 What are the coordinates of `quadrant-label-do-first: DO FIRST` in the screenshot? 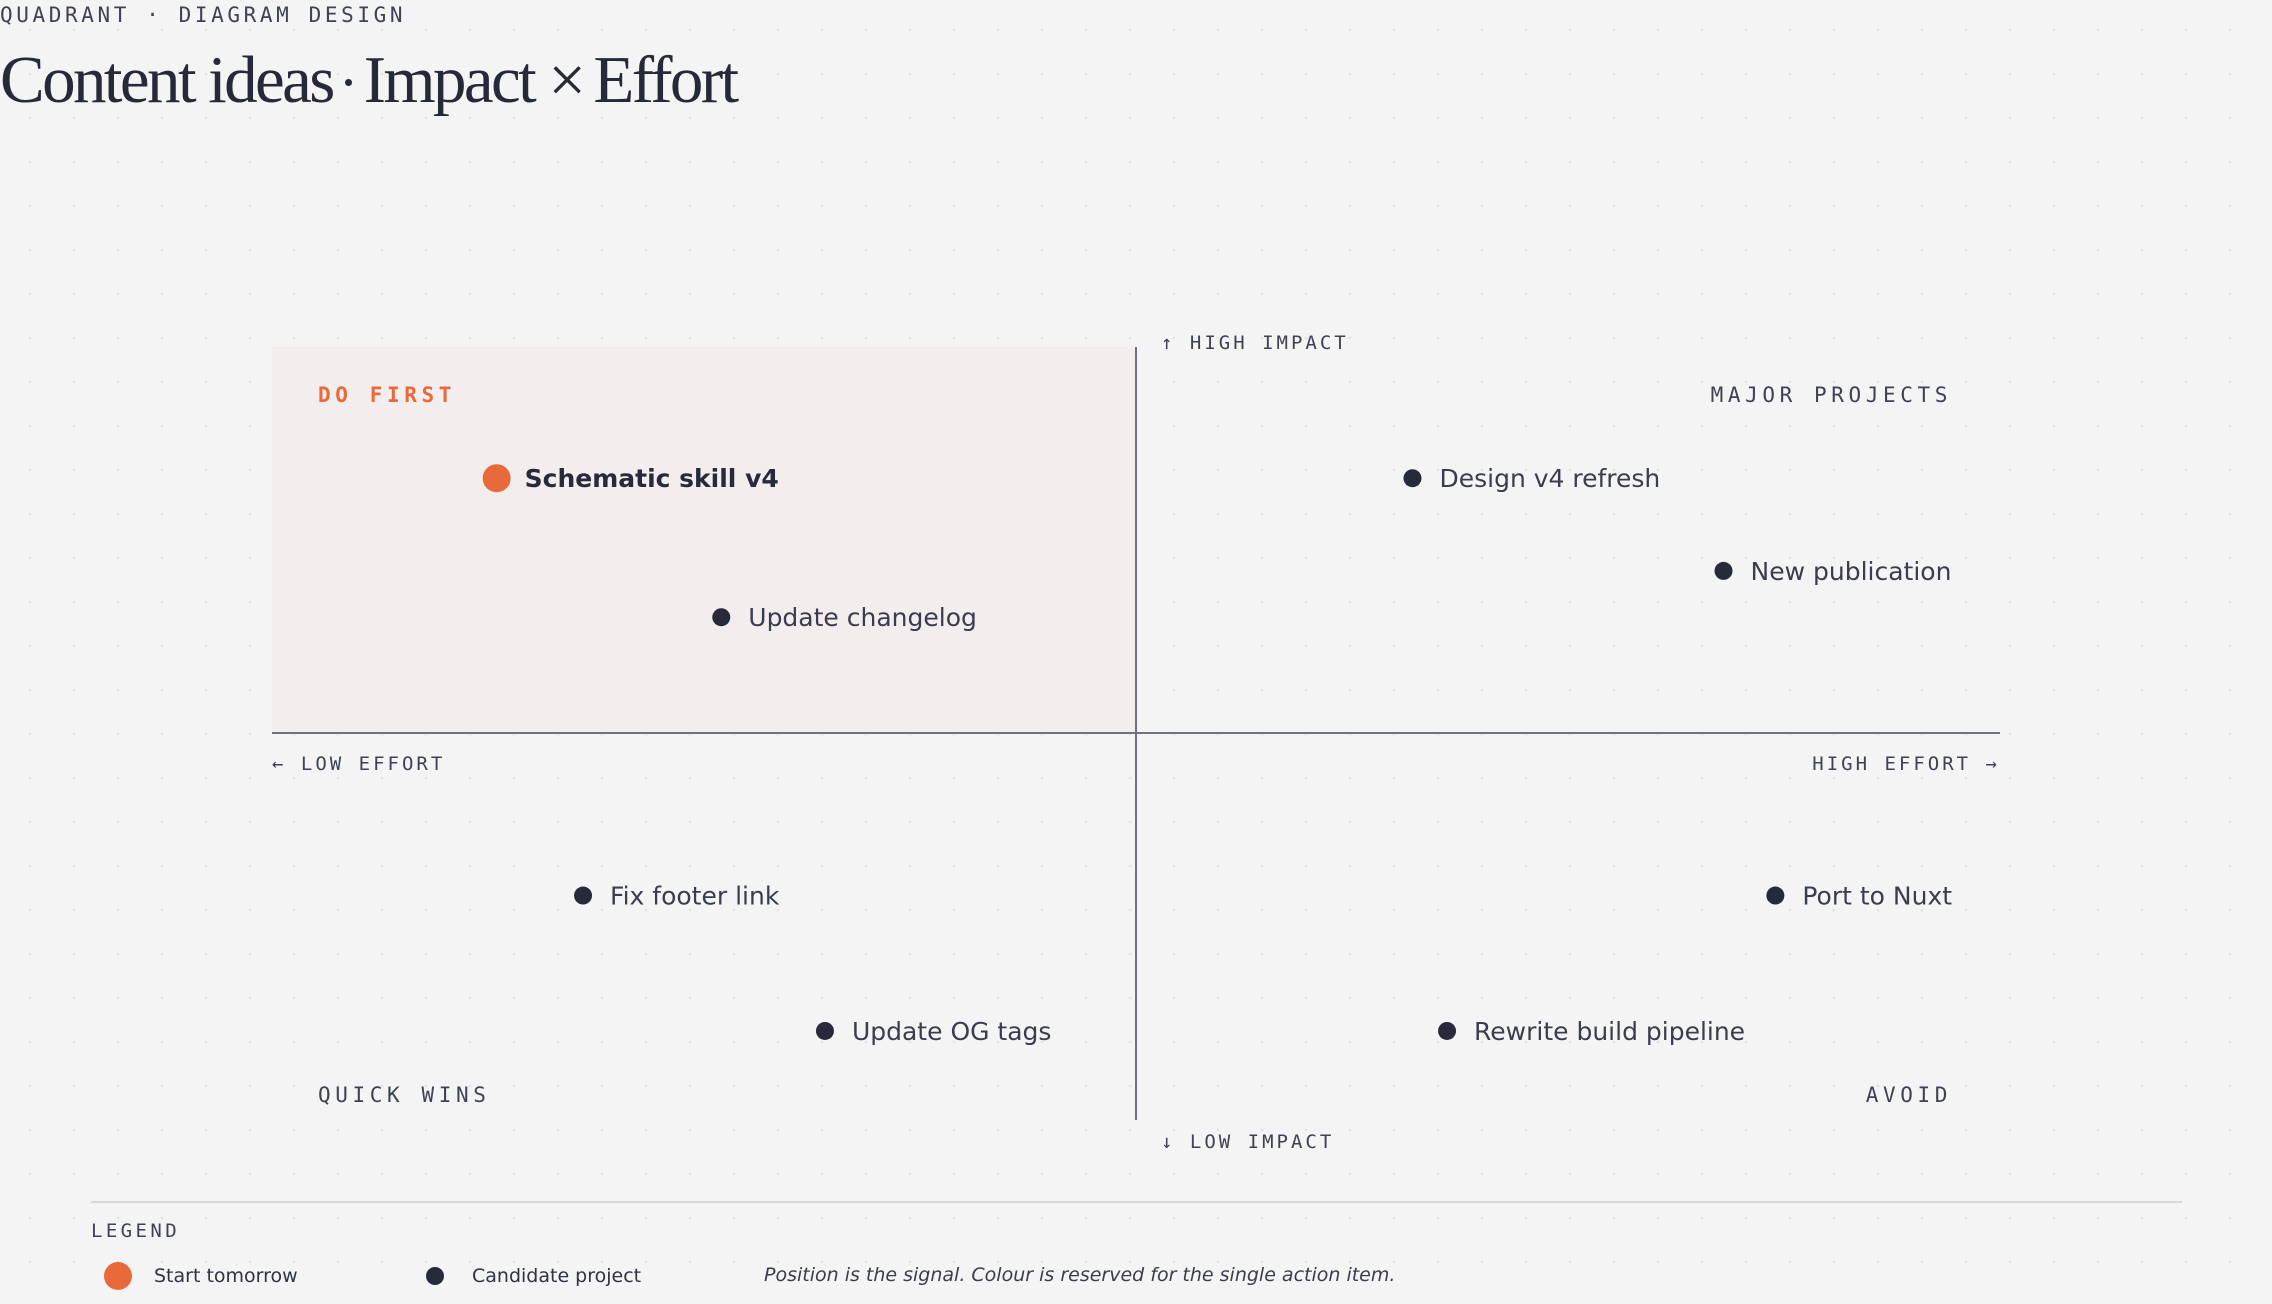 It's located at (387, 395).